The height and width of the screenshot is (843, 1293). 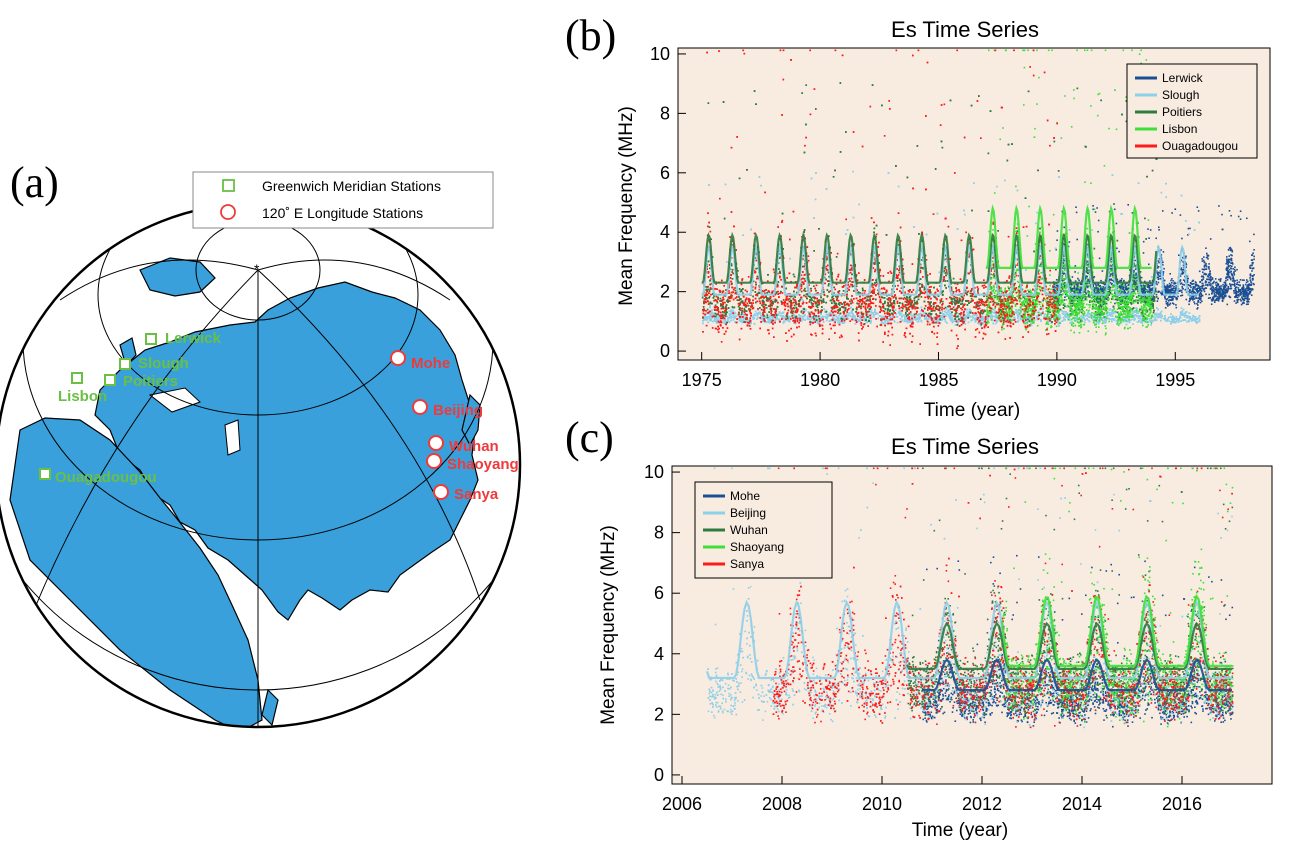 I want to click on station-label-sanya: Sanya, so click(x=476, y=494).